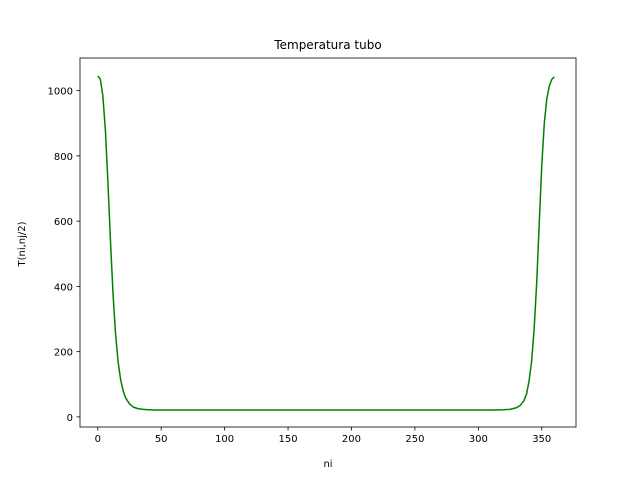 This screenshot has height=480, width=640. What do you see at coordinates (327, 45) in the screenshot?
I see `chart-title: Temperatura tubo` at bounding box center [327, 45].